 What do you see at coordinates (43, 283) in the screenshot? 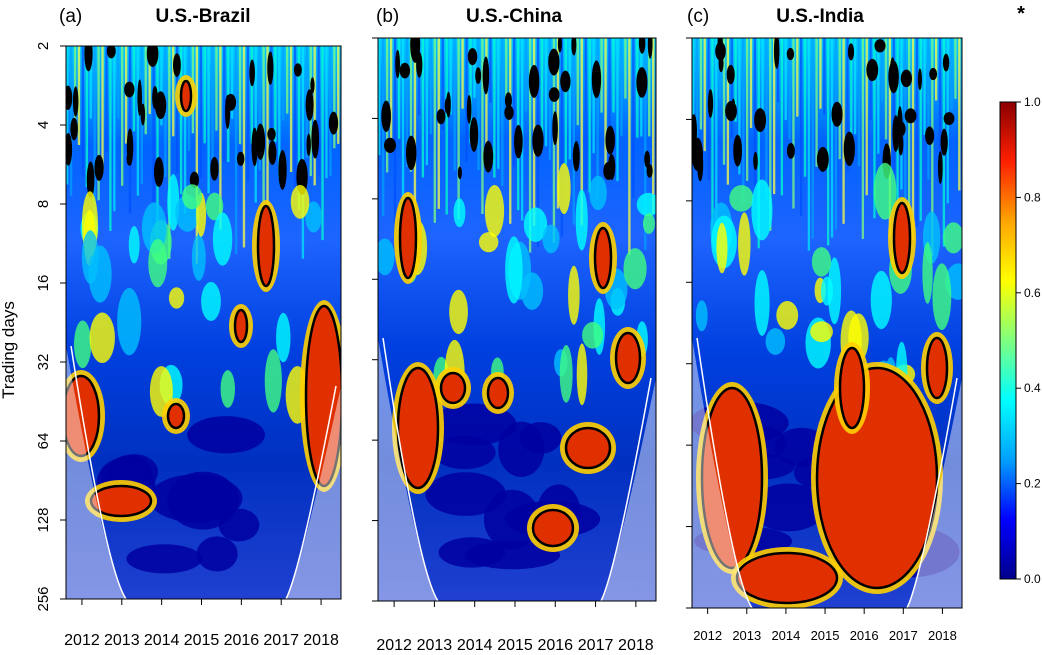
I see `y-tick-label: 16` at bounding box center [43, 283].